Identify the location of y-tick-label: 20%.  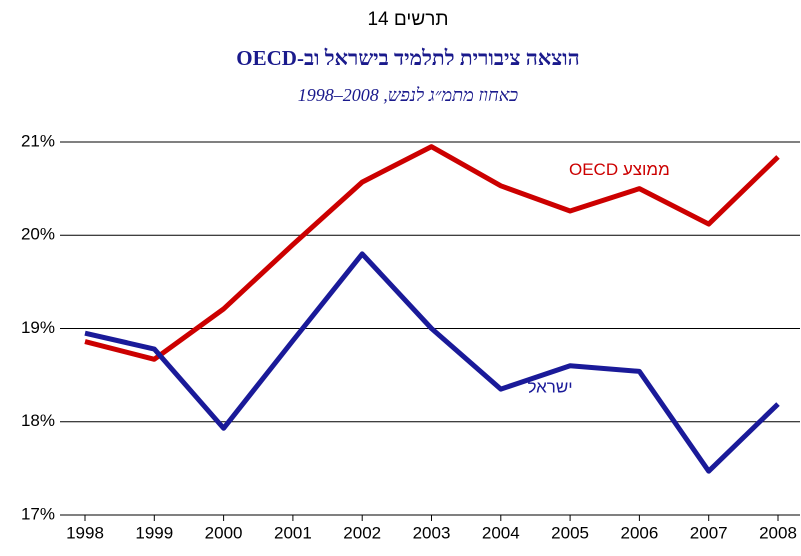
(38, 234).